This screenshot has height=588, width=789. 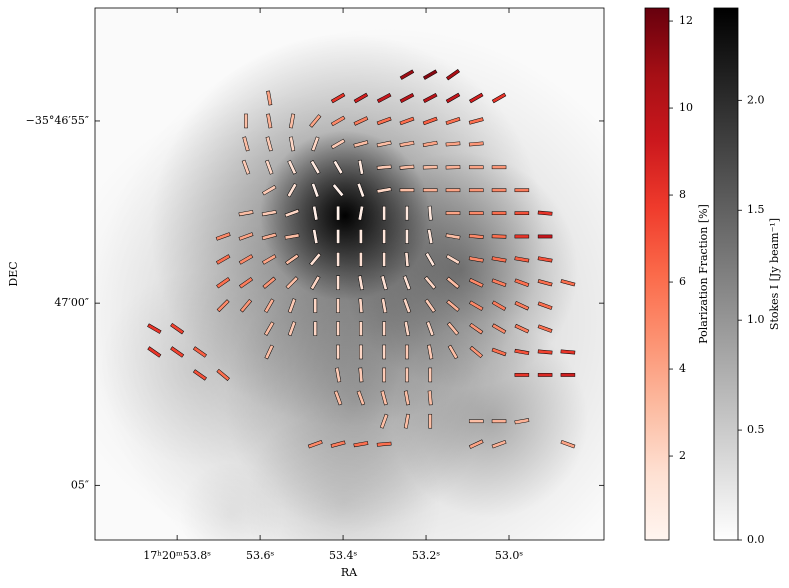 What do you see at coordinates (703, 274) in the screenshot?
I see `fraction-colorbar-label: Polarization Fraction [%]` at bounding box center [703, 274].